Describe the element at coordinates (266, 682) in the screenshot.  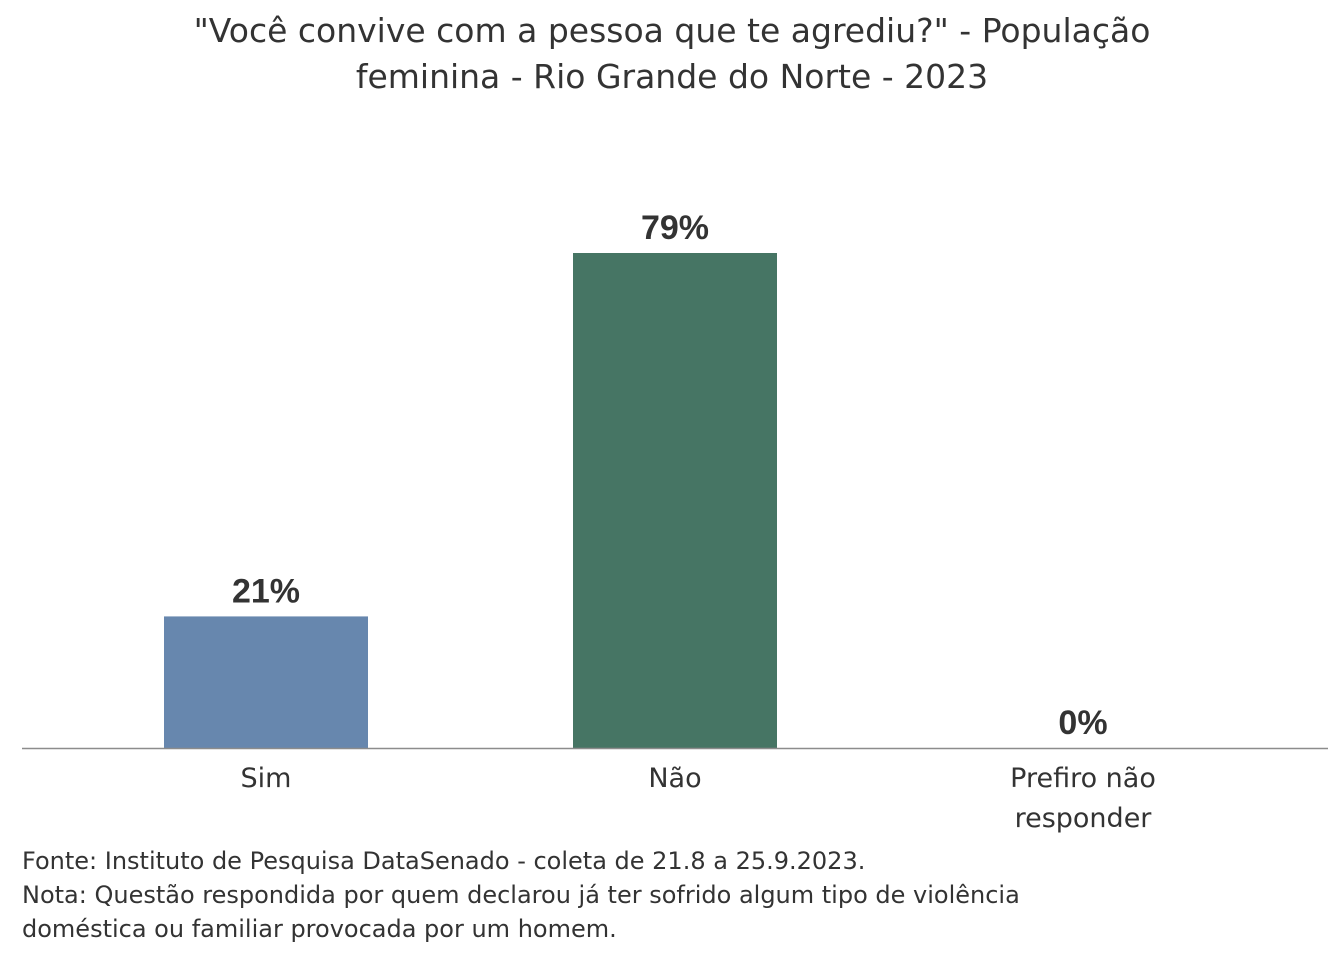
I see `bar-sim` at that location.